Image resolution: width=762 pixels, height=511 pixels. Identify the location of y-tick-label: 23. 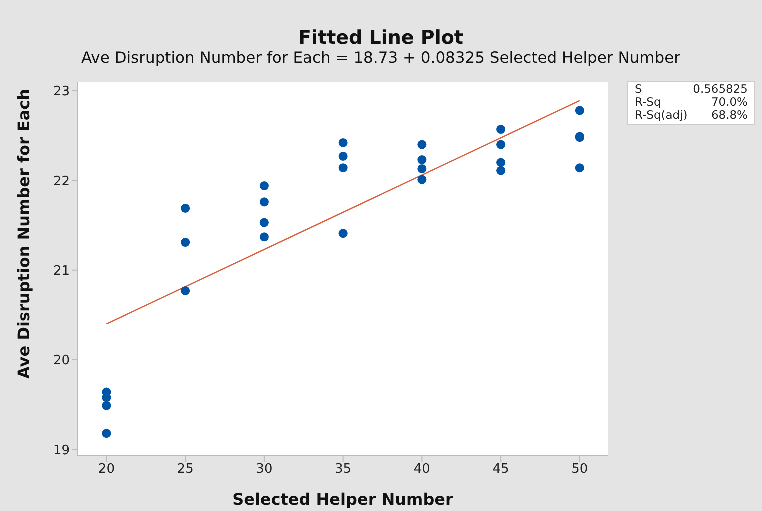
(61, 92).